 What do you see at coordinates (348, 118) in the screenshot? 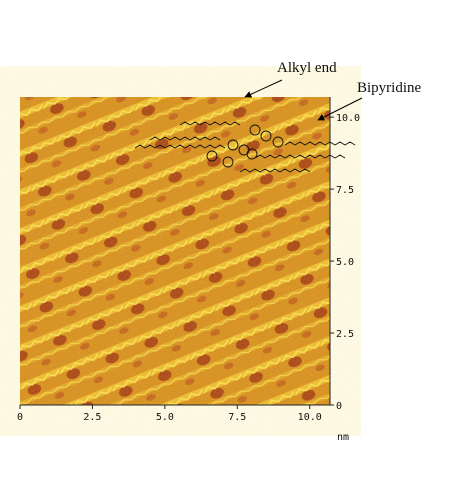
I see `y-tick-label: 10.0` at bounding box center [348, 118].